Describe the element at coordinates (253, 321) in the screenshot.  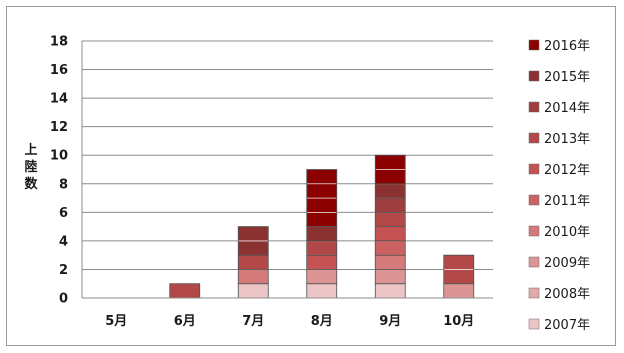
I see `x-tick-label: 7月` at that location.